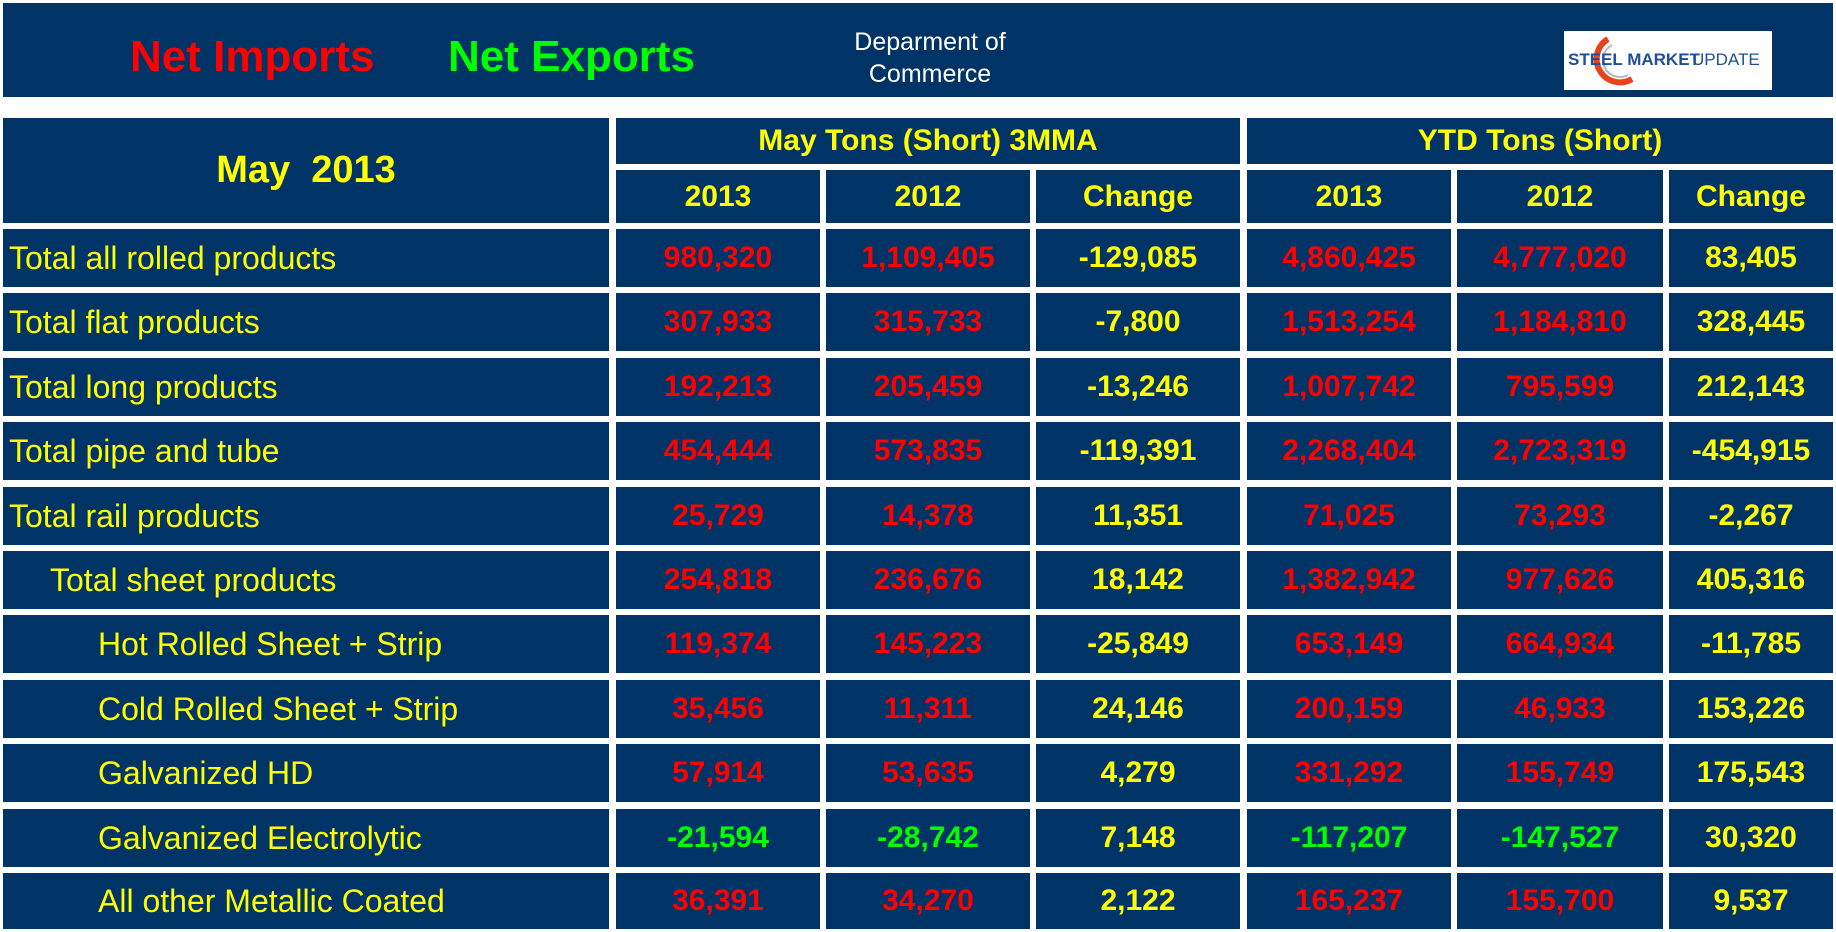  I want to click on table-cell: 454,444, so click(718, 451).